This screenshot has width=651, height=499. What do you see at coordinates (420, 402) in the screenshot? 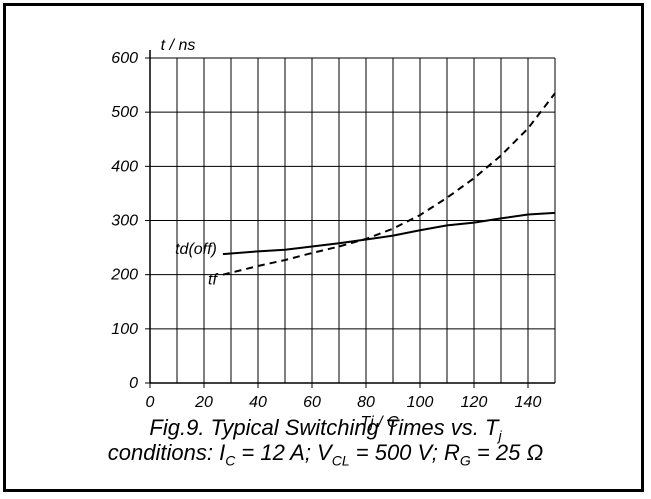
I see `x-tick-label: 100` at bounding box center [420, 402].